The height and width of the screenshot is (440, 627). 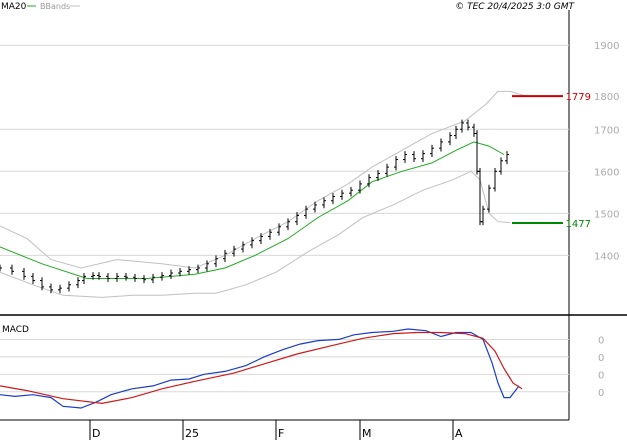 I want to click on support-level: 1477, so click(x=551, y=224).